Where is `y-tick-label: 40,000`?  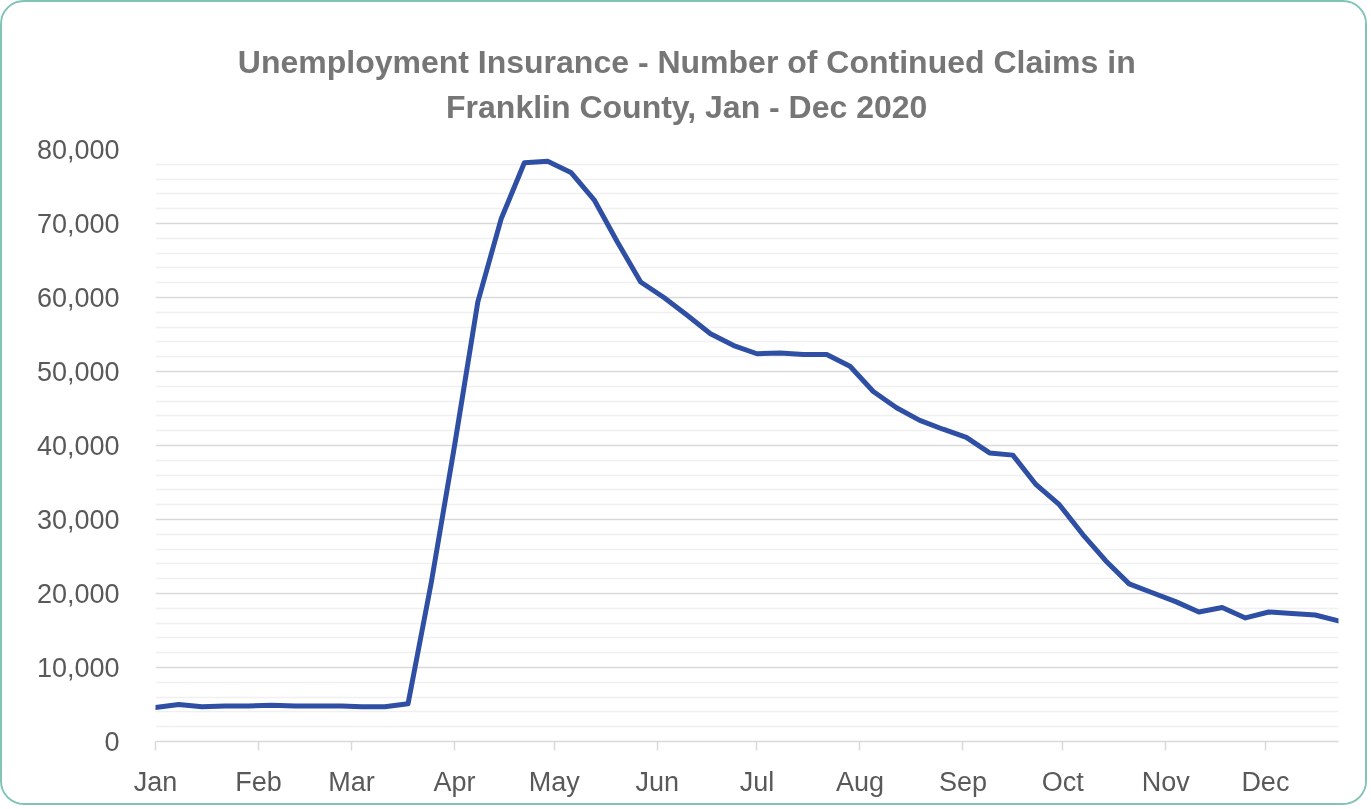 y-tick-label: 40,000 is located at coordinates (78, 446).